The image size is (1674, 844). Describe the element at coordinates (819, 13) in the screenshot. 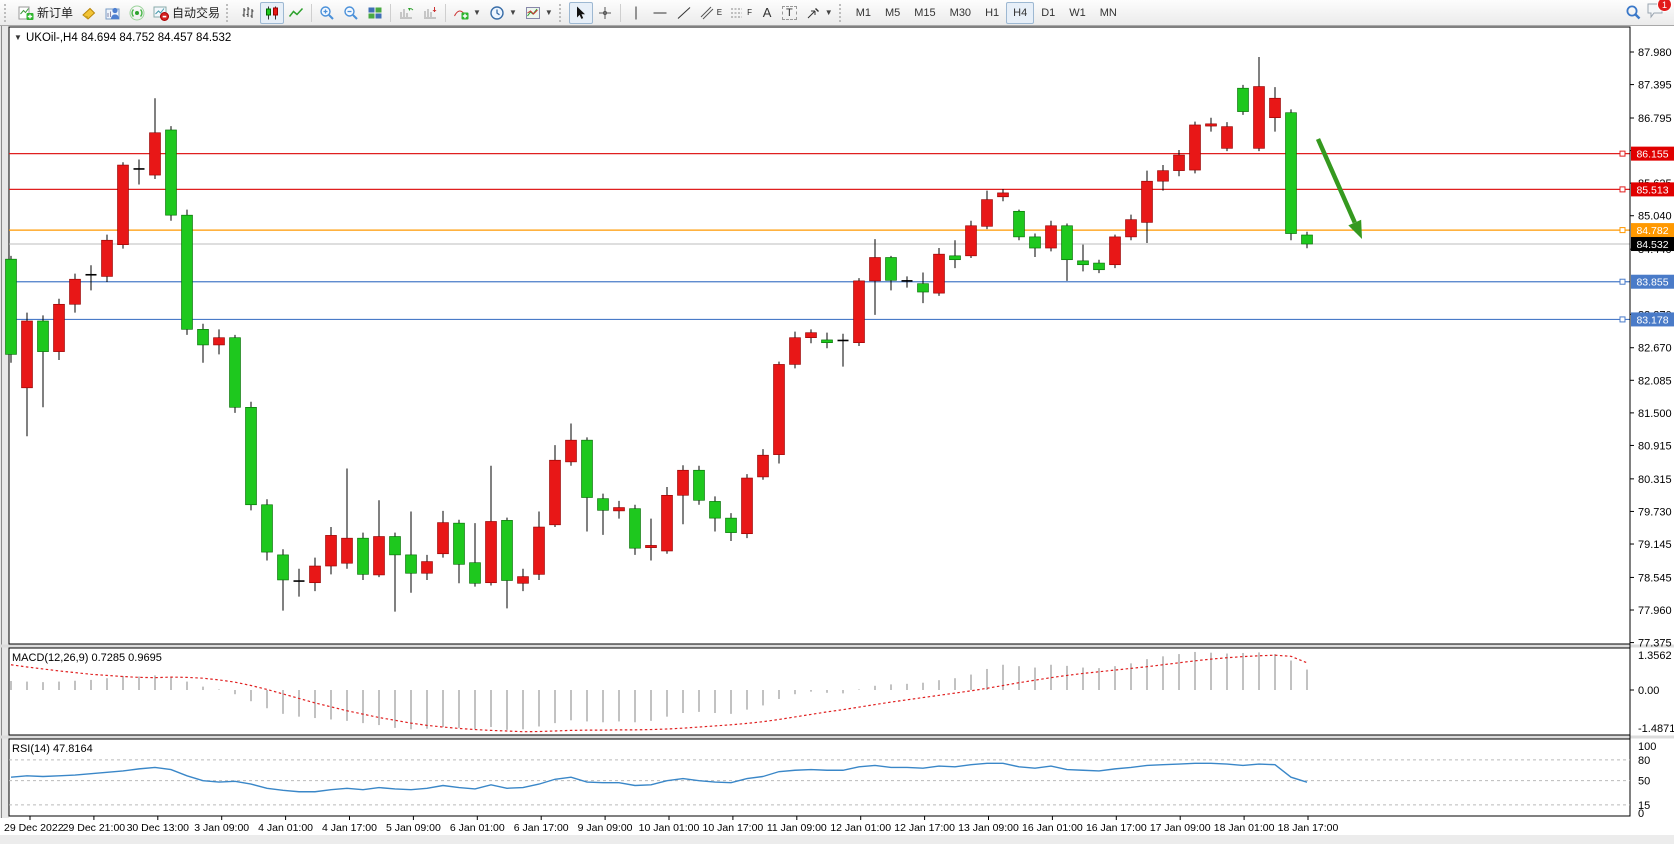

I see `arrows-button: ▼` at that location.